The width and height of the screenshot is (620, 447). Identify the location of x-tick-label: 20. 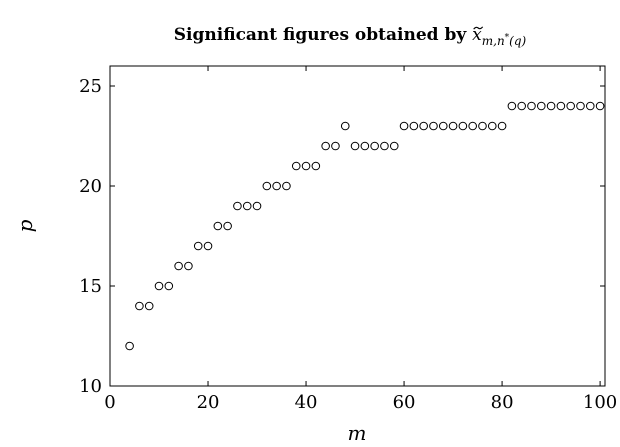
(208, 402).